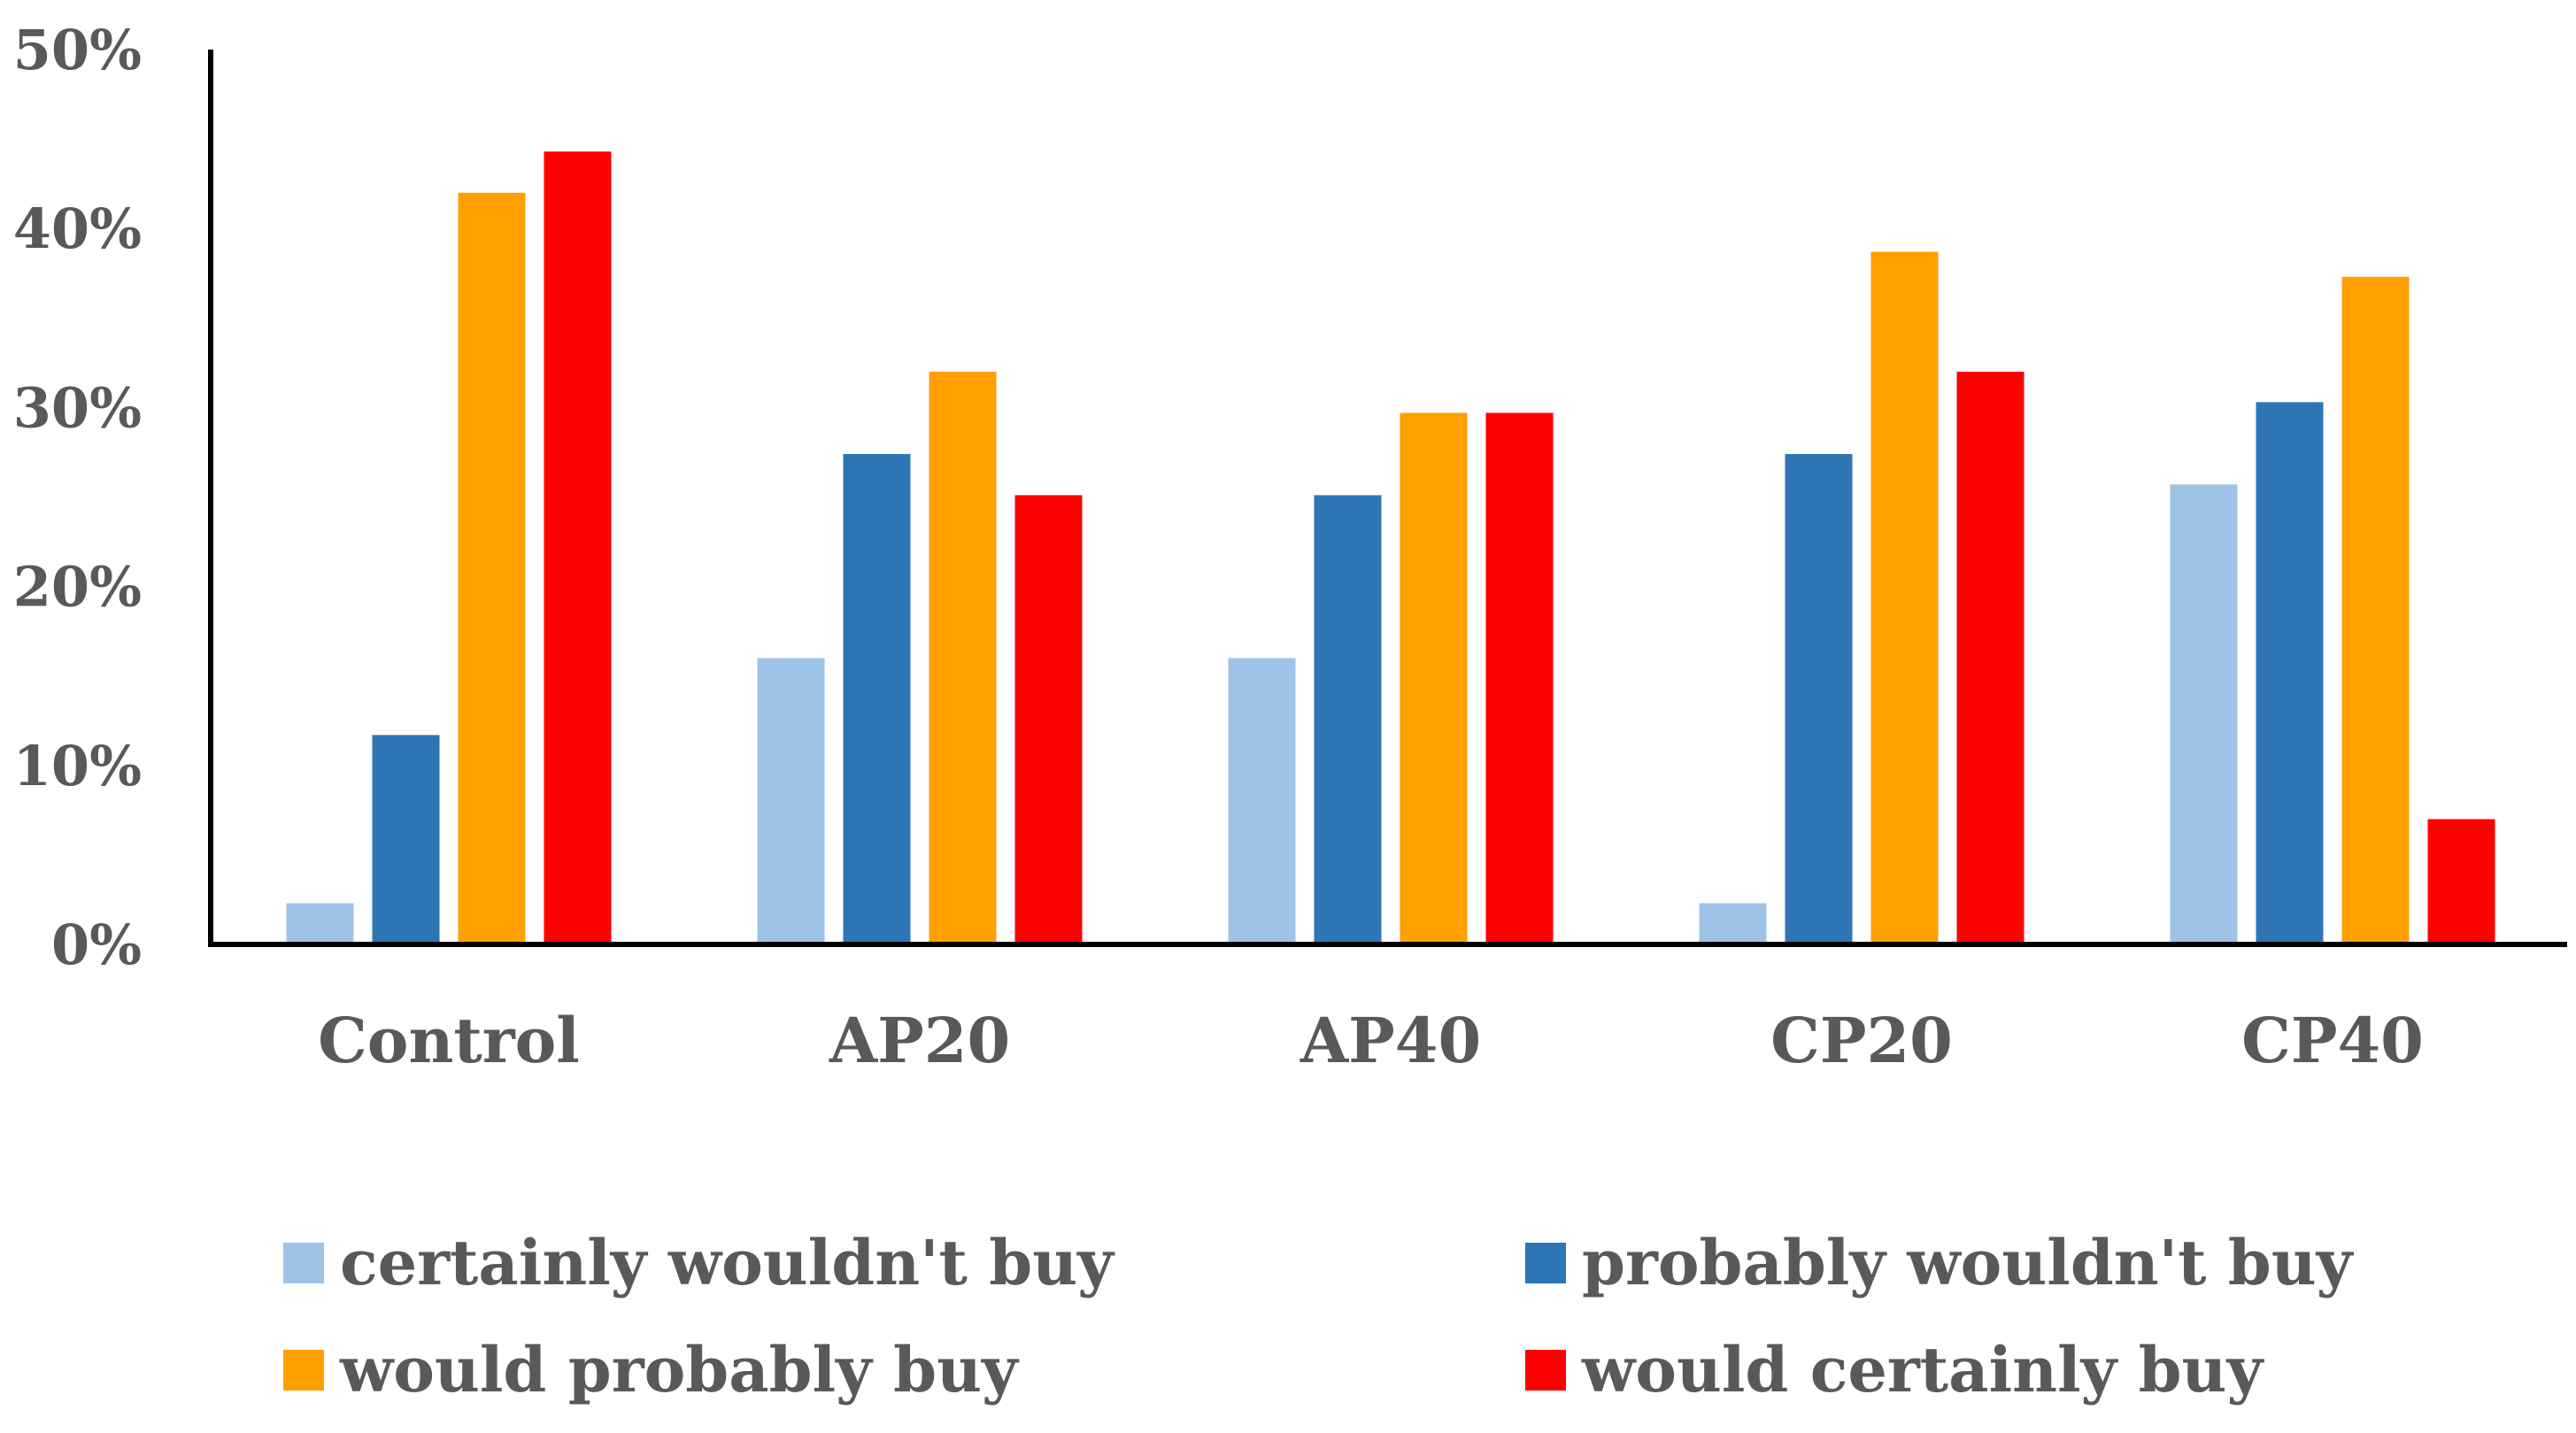 The image size is (2576, 1433). I want to click on y-tick-label: 10%, so click(77, 766).